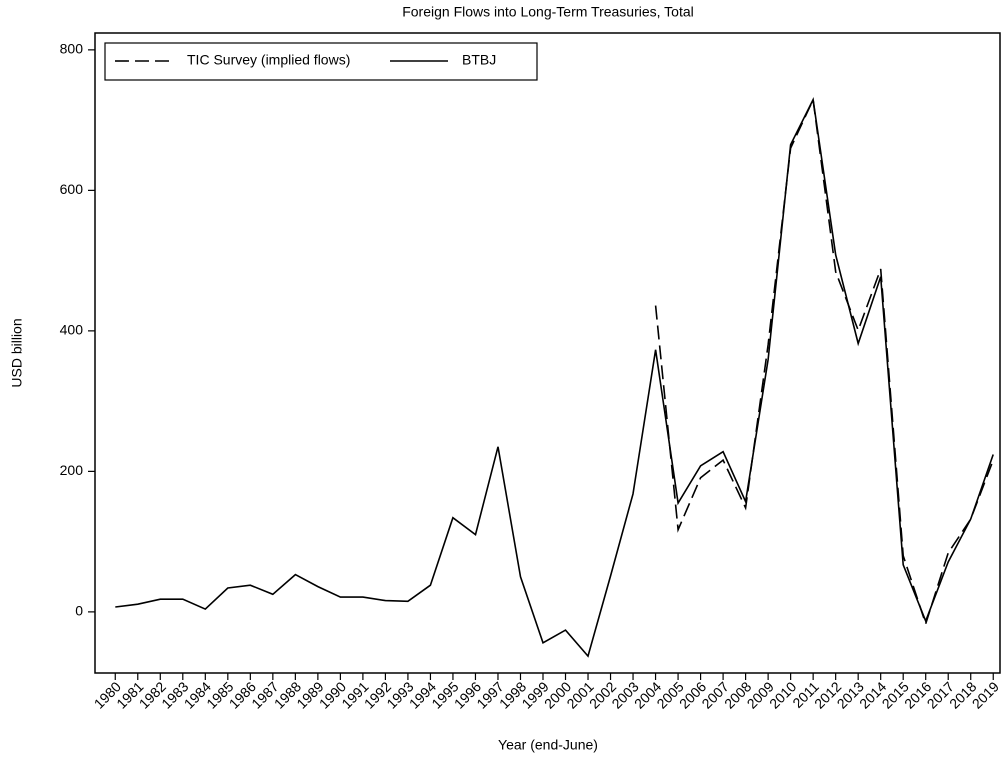 The width and height of the screenshot is (1003, 759). Describe the element at coordinates (985, 694) in the screenshot. I see `x-tick-label: 2019` at that location.